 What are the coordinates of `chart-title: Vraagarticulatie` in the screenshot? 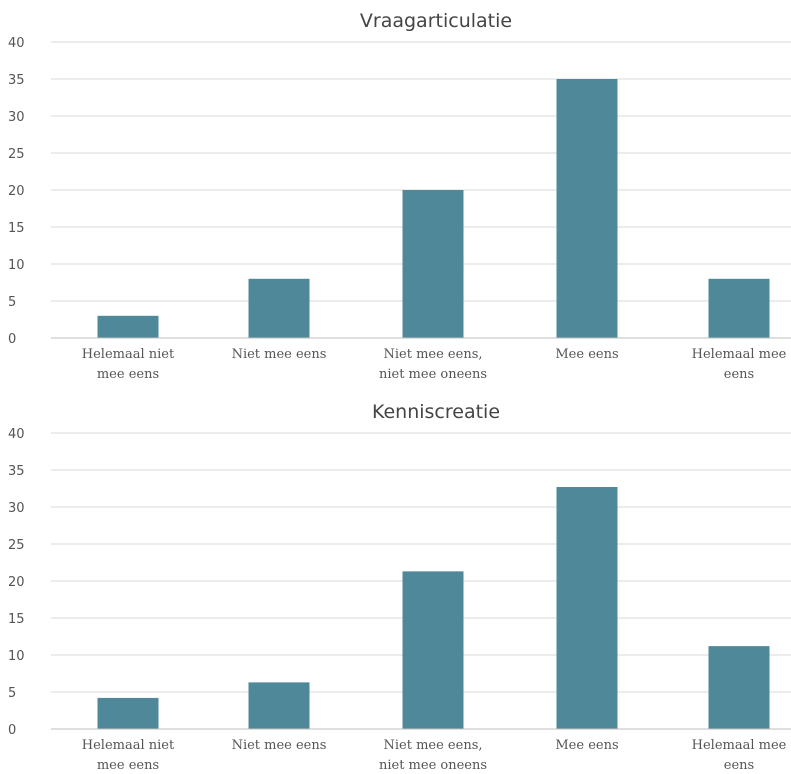 It's located at (436, 21).